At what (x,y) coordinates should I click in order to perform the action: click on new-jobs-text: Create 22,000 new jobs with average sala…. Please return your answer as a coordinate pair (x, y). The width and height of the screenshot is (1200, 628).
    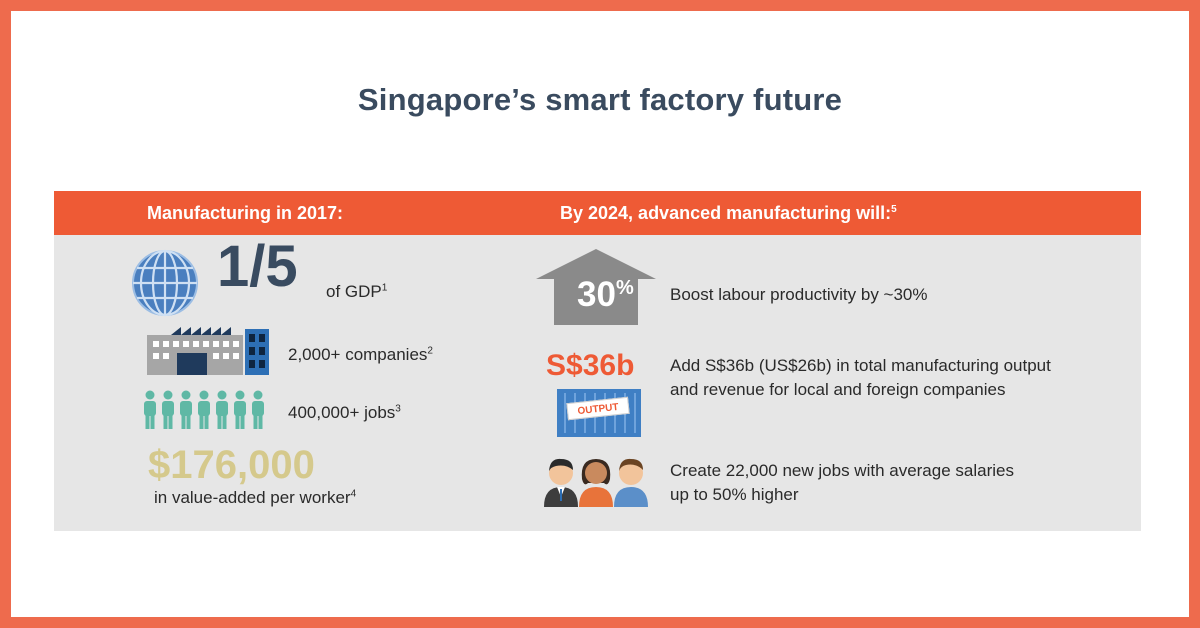
    Looking at the image, I should click on (842, 482).